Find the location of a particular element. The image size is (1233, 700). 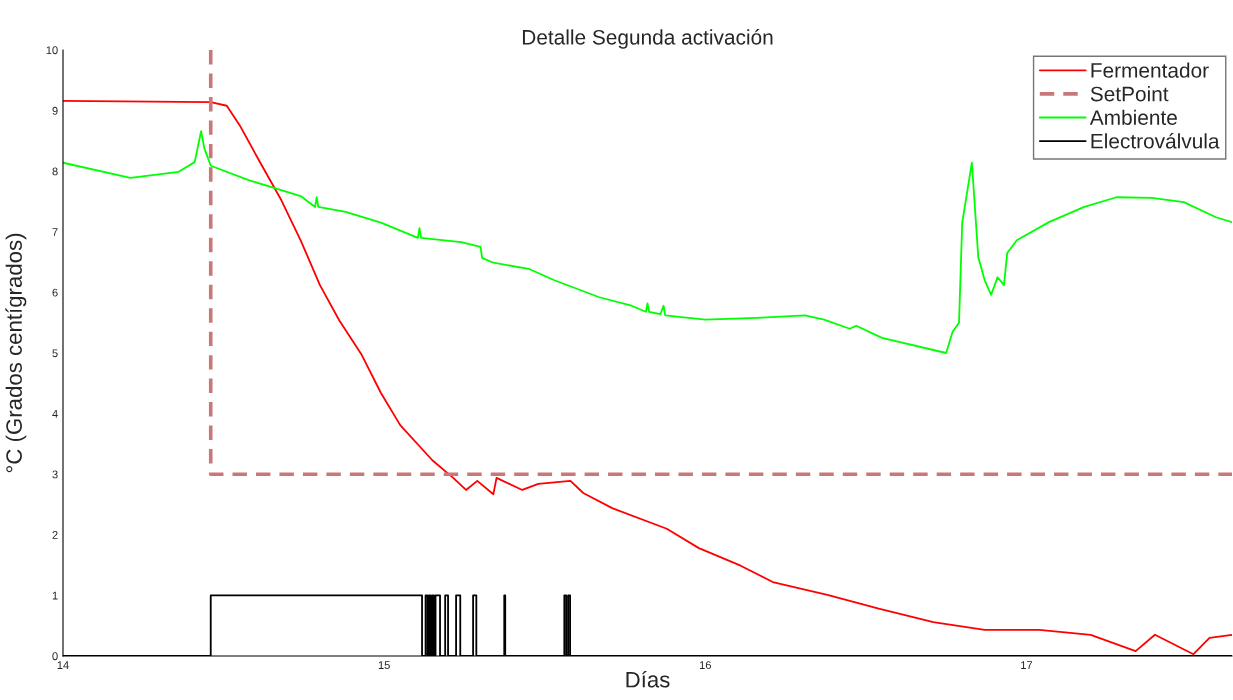

y-tick-label: 3 is located at coordinates (55, 474).